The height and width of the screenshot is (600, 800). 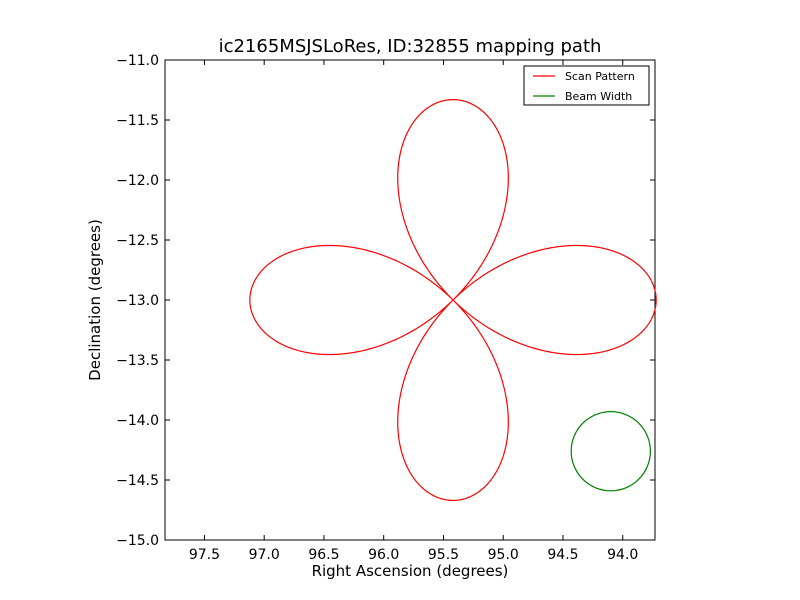 I want to click on y-tick-label: −13.0, so click(x=137, y=301).